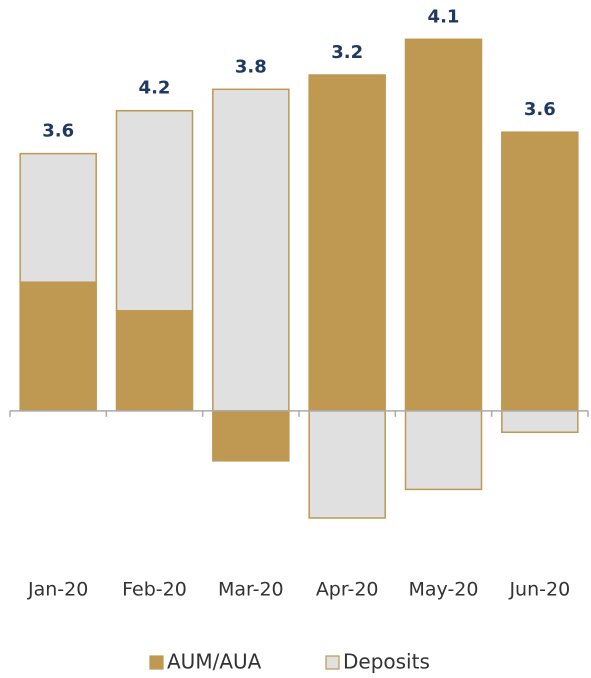 Image resolution: width=591 pixels, height=678 pixels. Describe the element at coordinates (347, 52) in the screenshot. I see `total-label: 3.2` at that location.